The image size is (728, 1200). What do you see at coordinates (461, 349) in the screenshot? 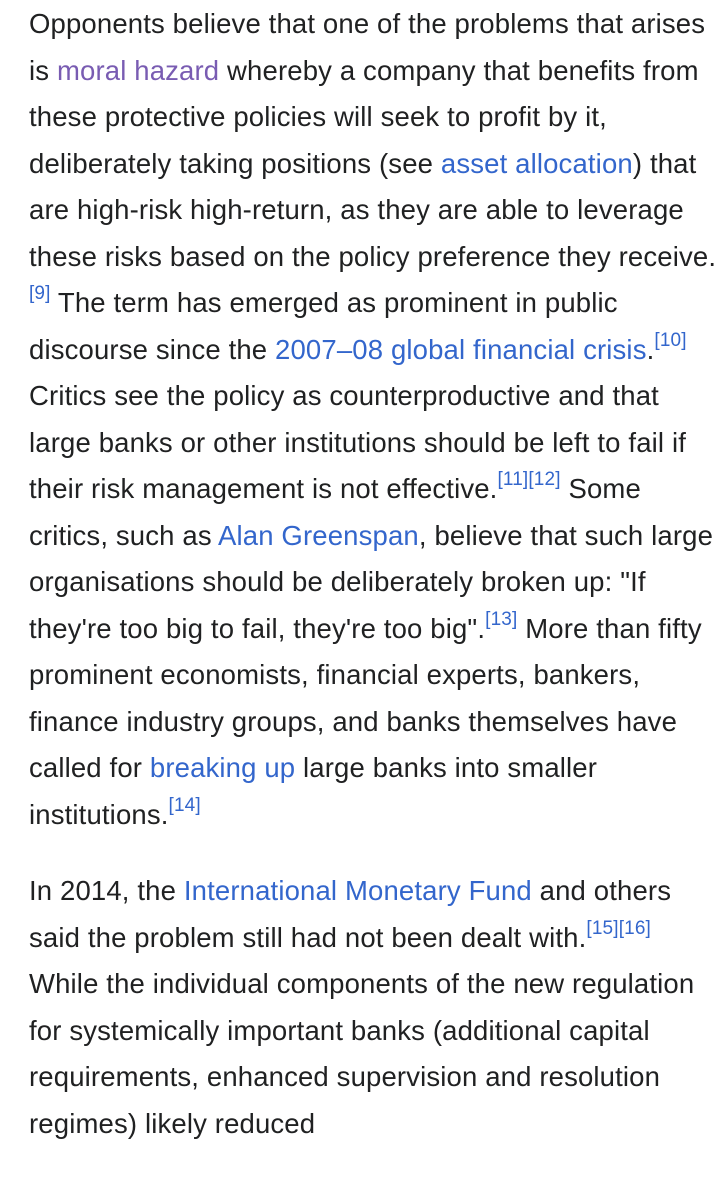
I see `link-financial-crisis: 2007–08 global financial crisis` at bounding box center [461, 349].